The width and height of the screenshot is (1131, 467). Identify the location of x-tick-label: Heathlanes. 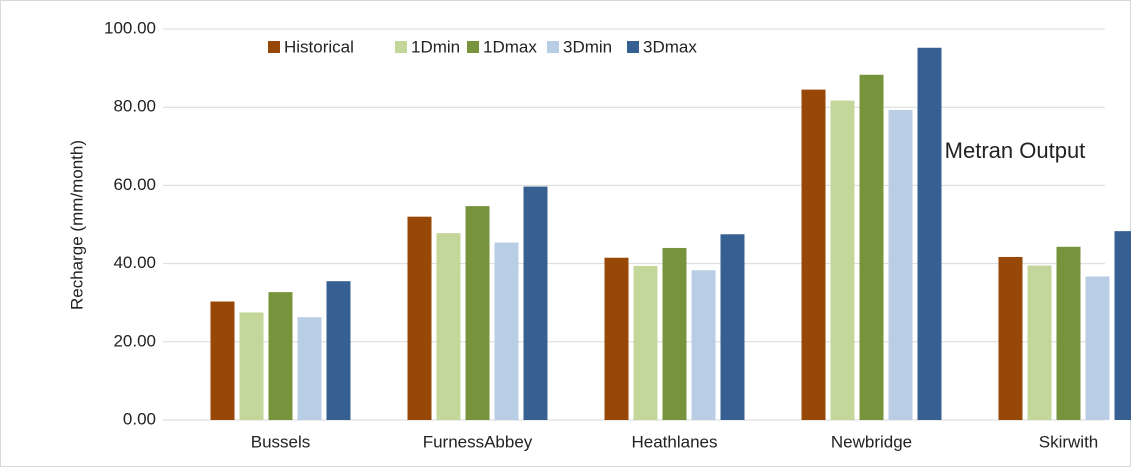
(674, 441).